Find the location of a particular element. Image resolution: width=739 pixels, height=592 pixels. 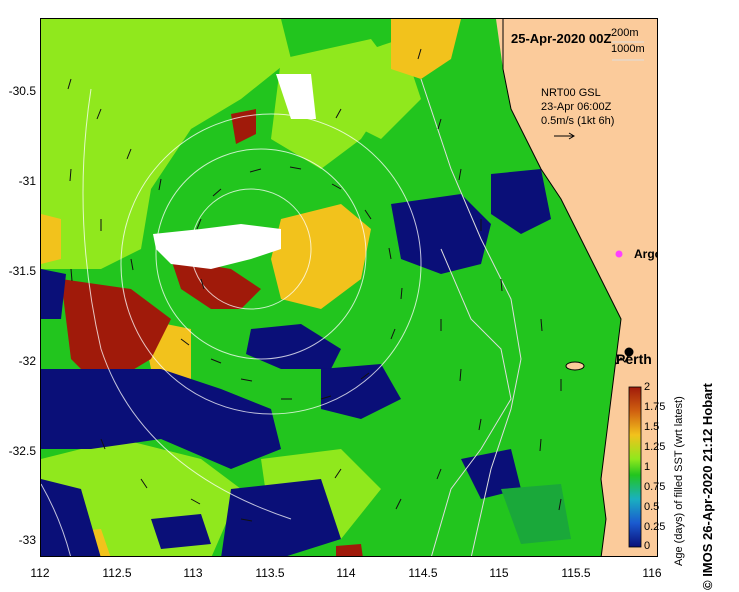

y-tick: -32 is located at coordinates (27, 361).